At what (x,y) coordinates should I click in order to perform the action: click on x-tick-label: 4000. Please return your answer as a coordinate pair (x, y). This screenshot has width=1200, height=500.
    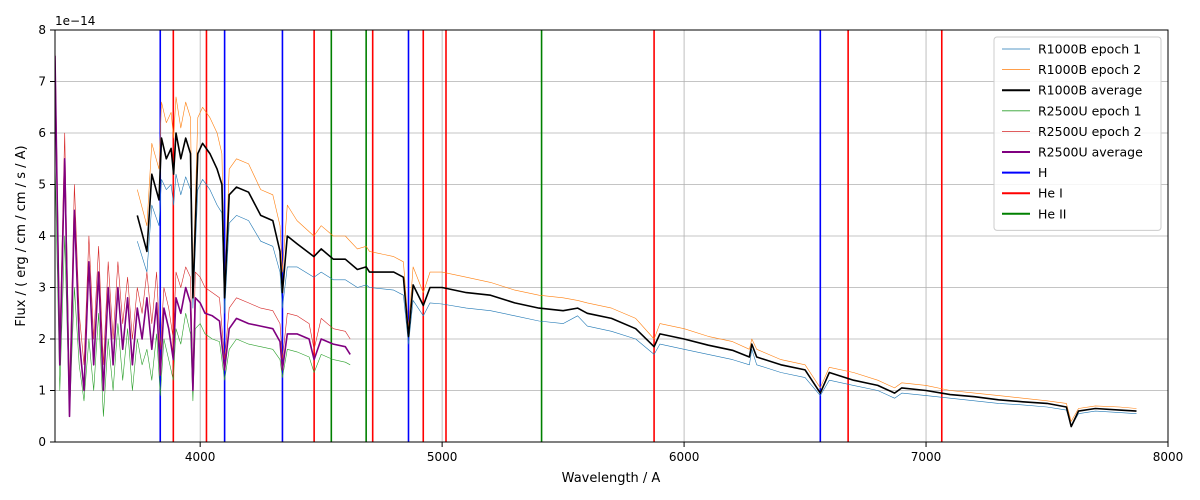
    Looking at the image, I should click on (200, 457).